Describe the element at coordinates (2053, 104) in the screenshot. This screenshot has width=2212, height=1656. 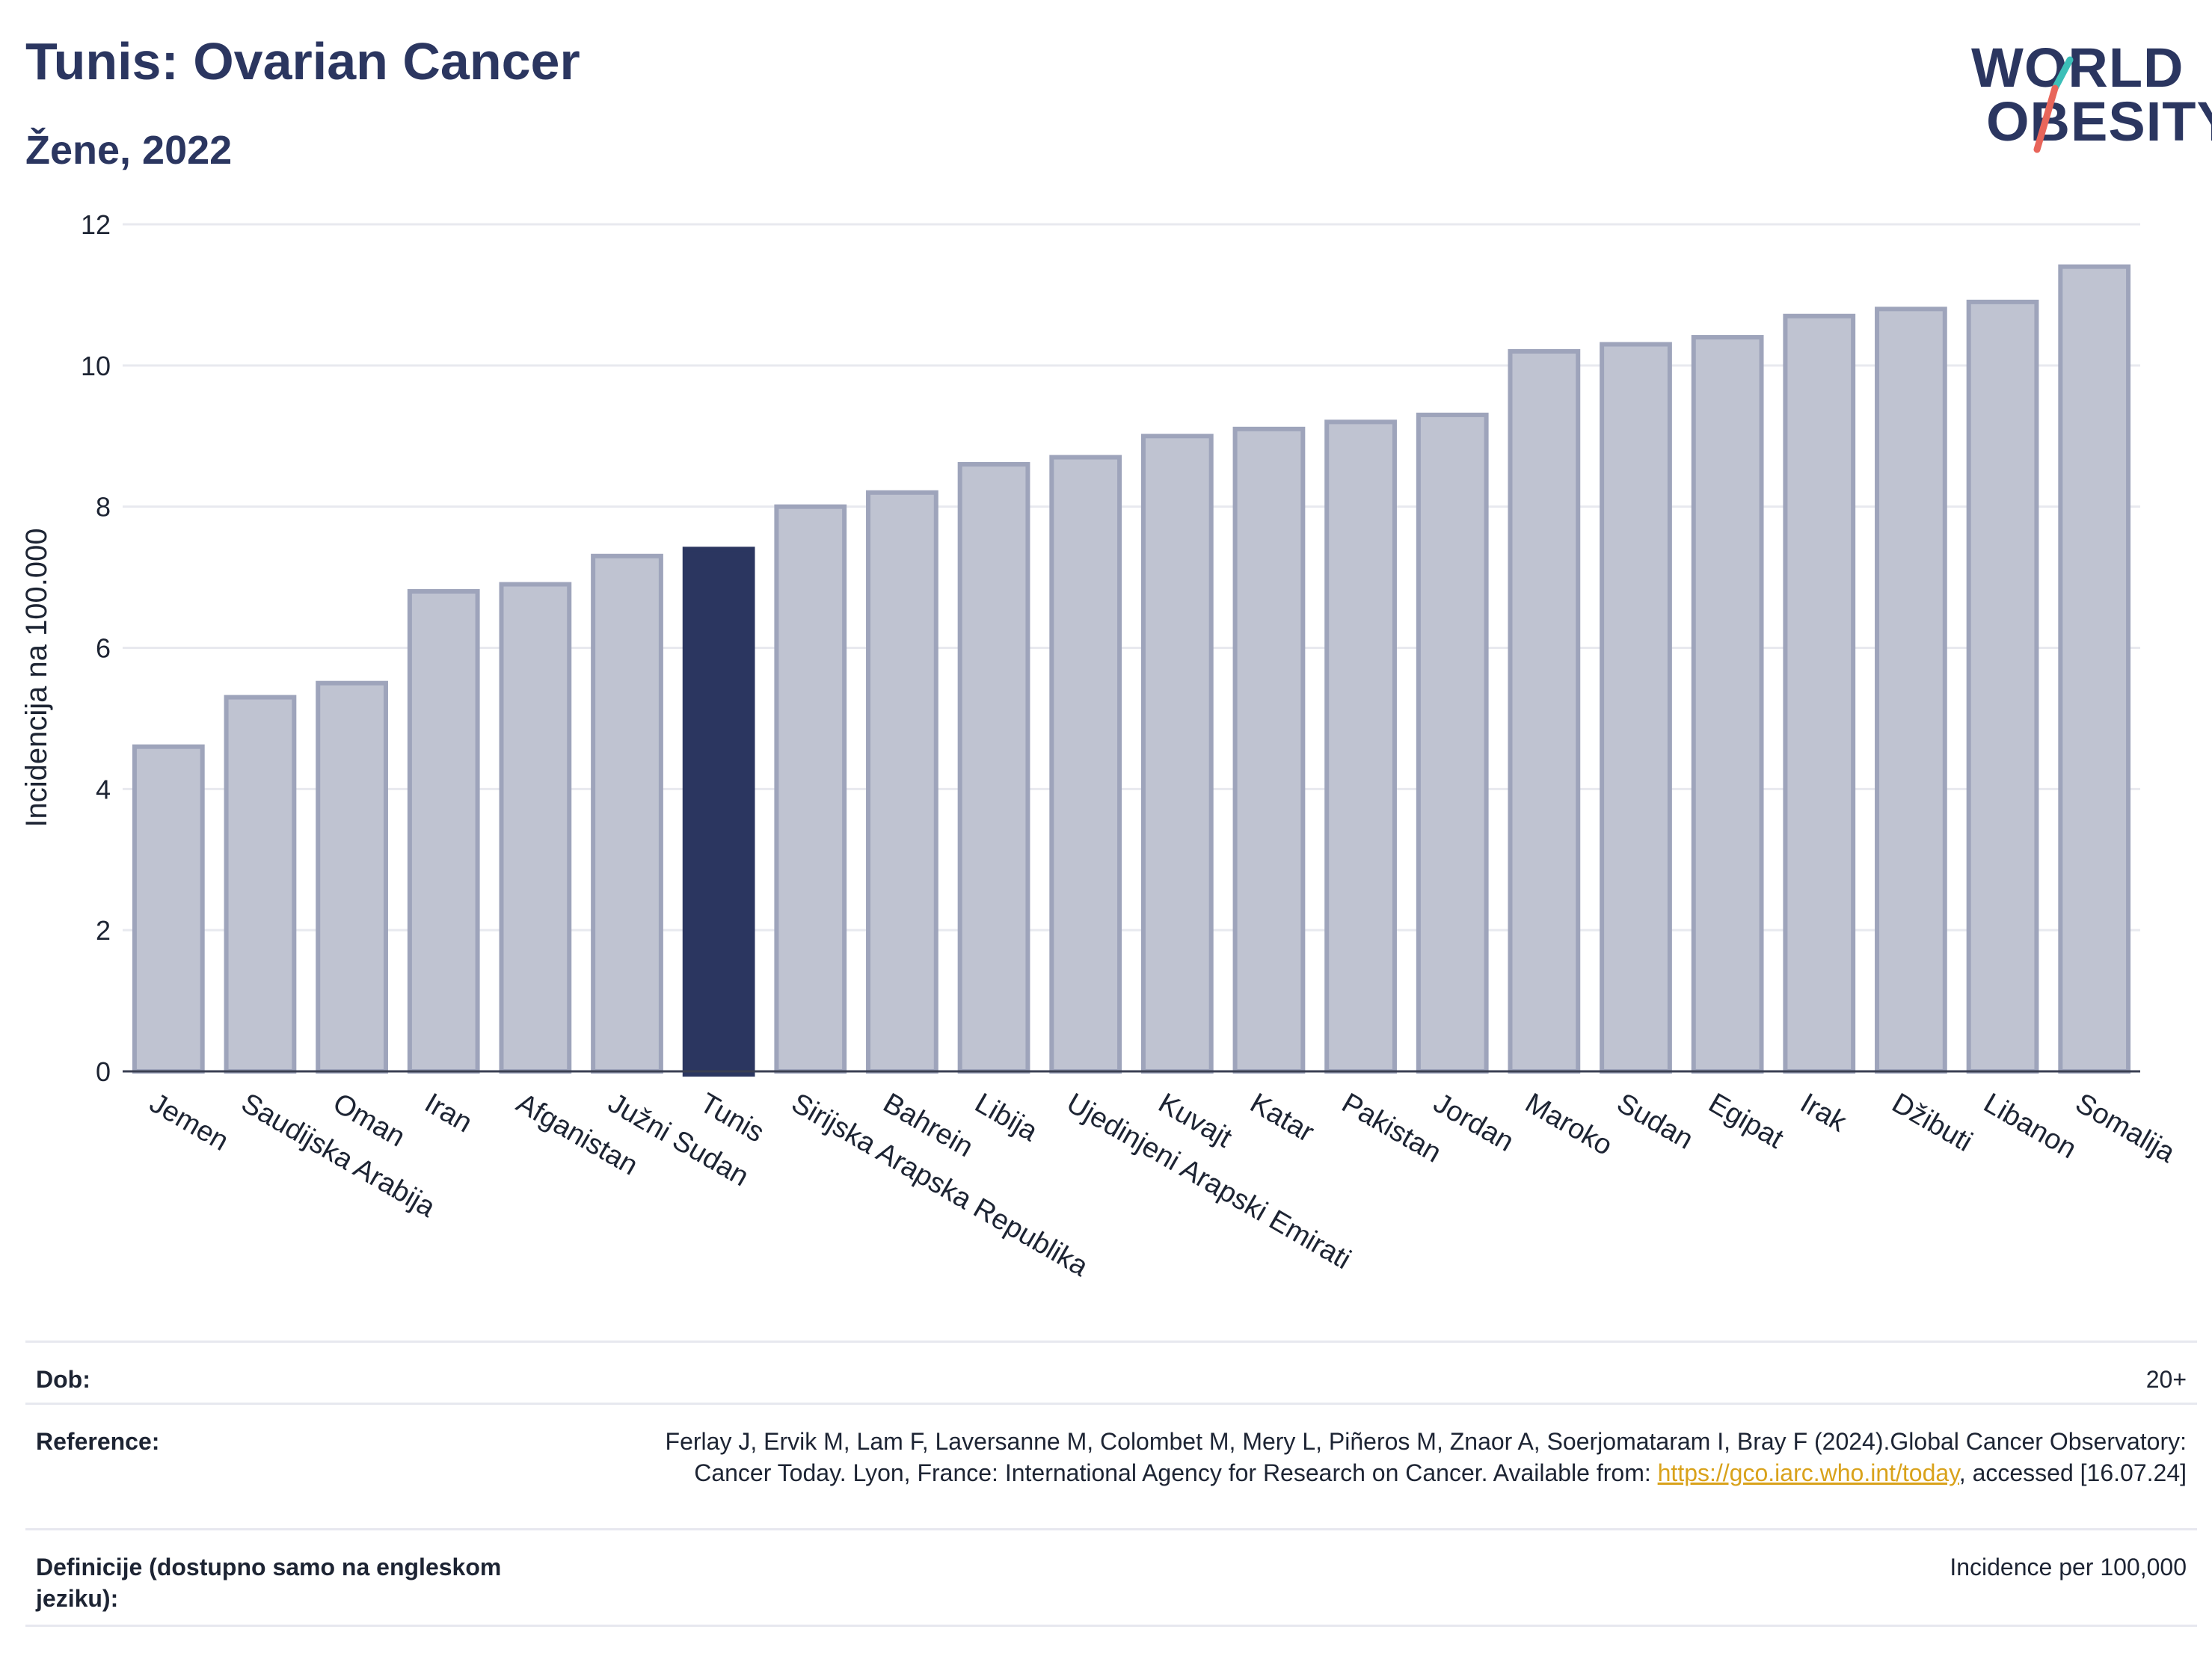
I see `logo-slash-icon` at that location.